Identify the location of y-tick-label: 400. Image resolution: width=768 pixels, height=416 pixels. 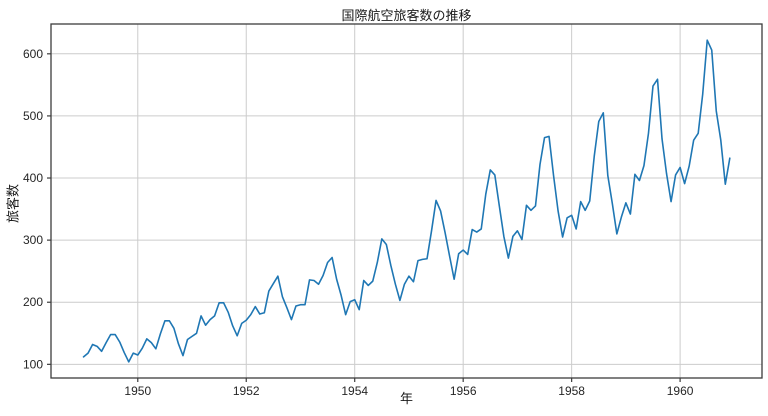
(33, 178).